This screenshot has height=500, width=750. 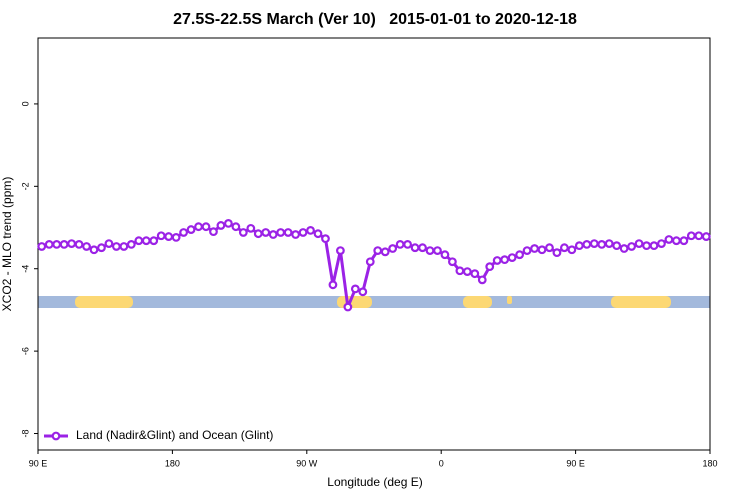 What do you see at coordinates (374, 482) in the screenshot?
I see `x-axis-label: Longitude (deg E)` at bounding box center [374, 482].